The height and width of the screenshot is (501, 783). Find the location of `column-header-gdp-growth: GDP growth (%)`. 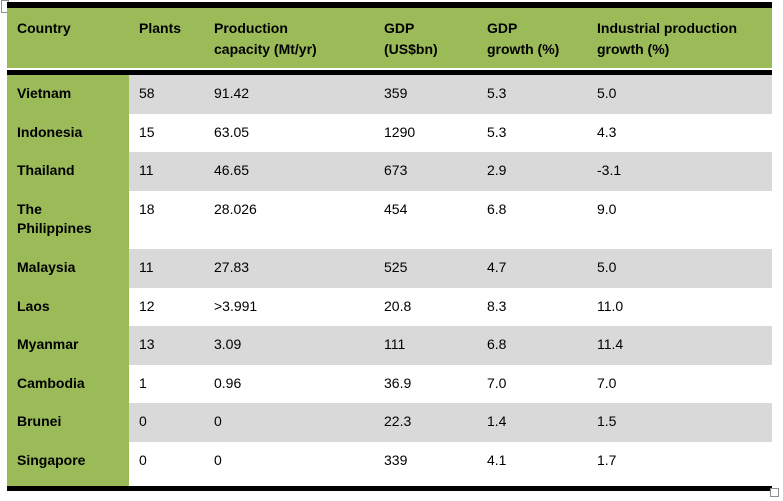

column-header-gdp-growth: GDP growth (%) is located at coordinates (532, 39).